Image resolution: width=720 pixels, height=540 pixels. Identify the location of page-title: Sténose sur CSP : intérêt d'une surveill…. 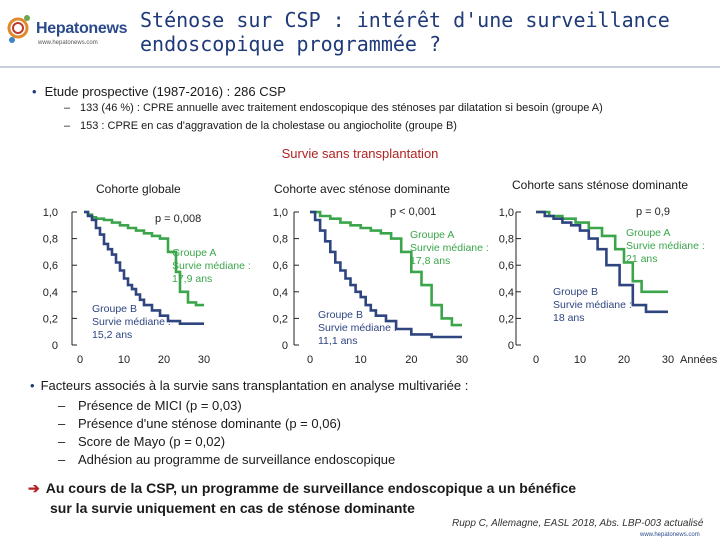
(425, 32).